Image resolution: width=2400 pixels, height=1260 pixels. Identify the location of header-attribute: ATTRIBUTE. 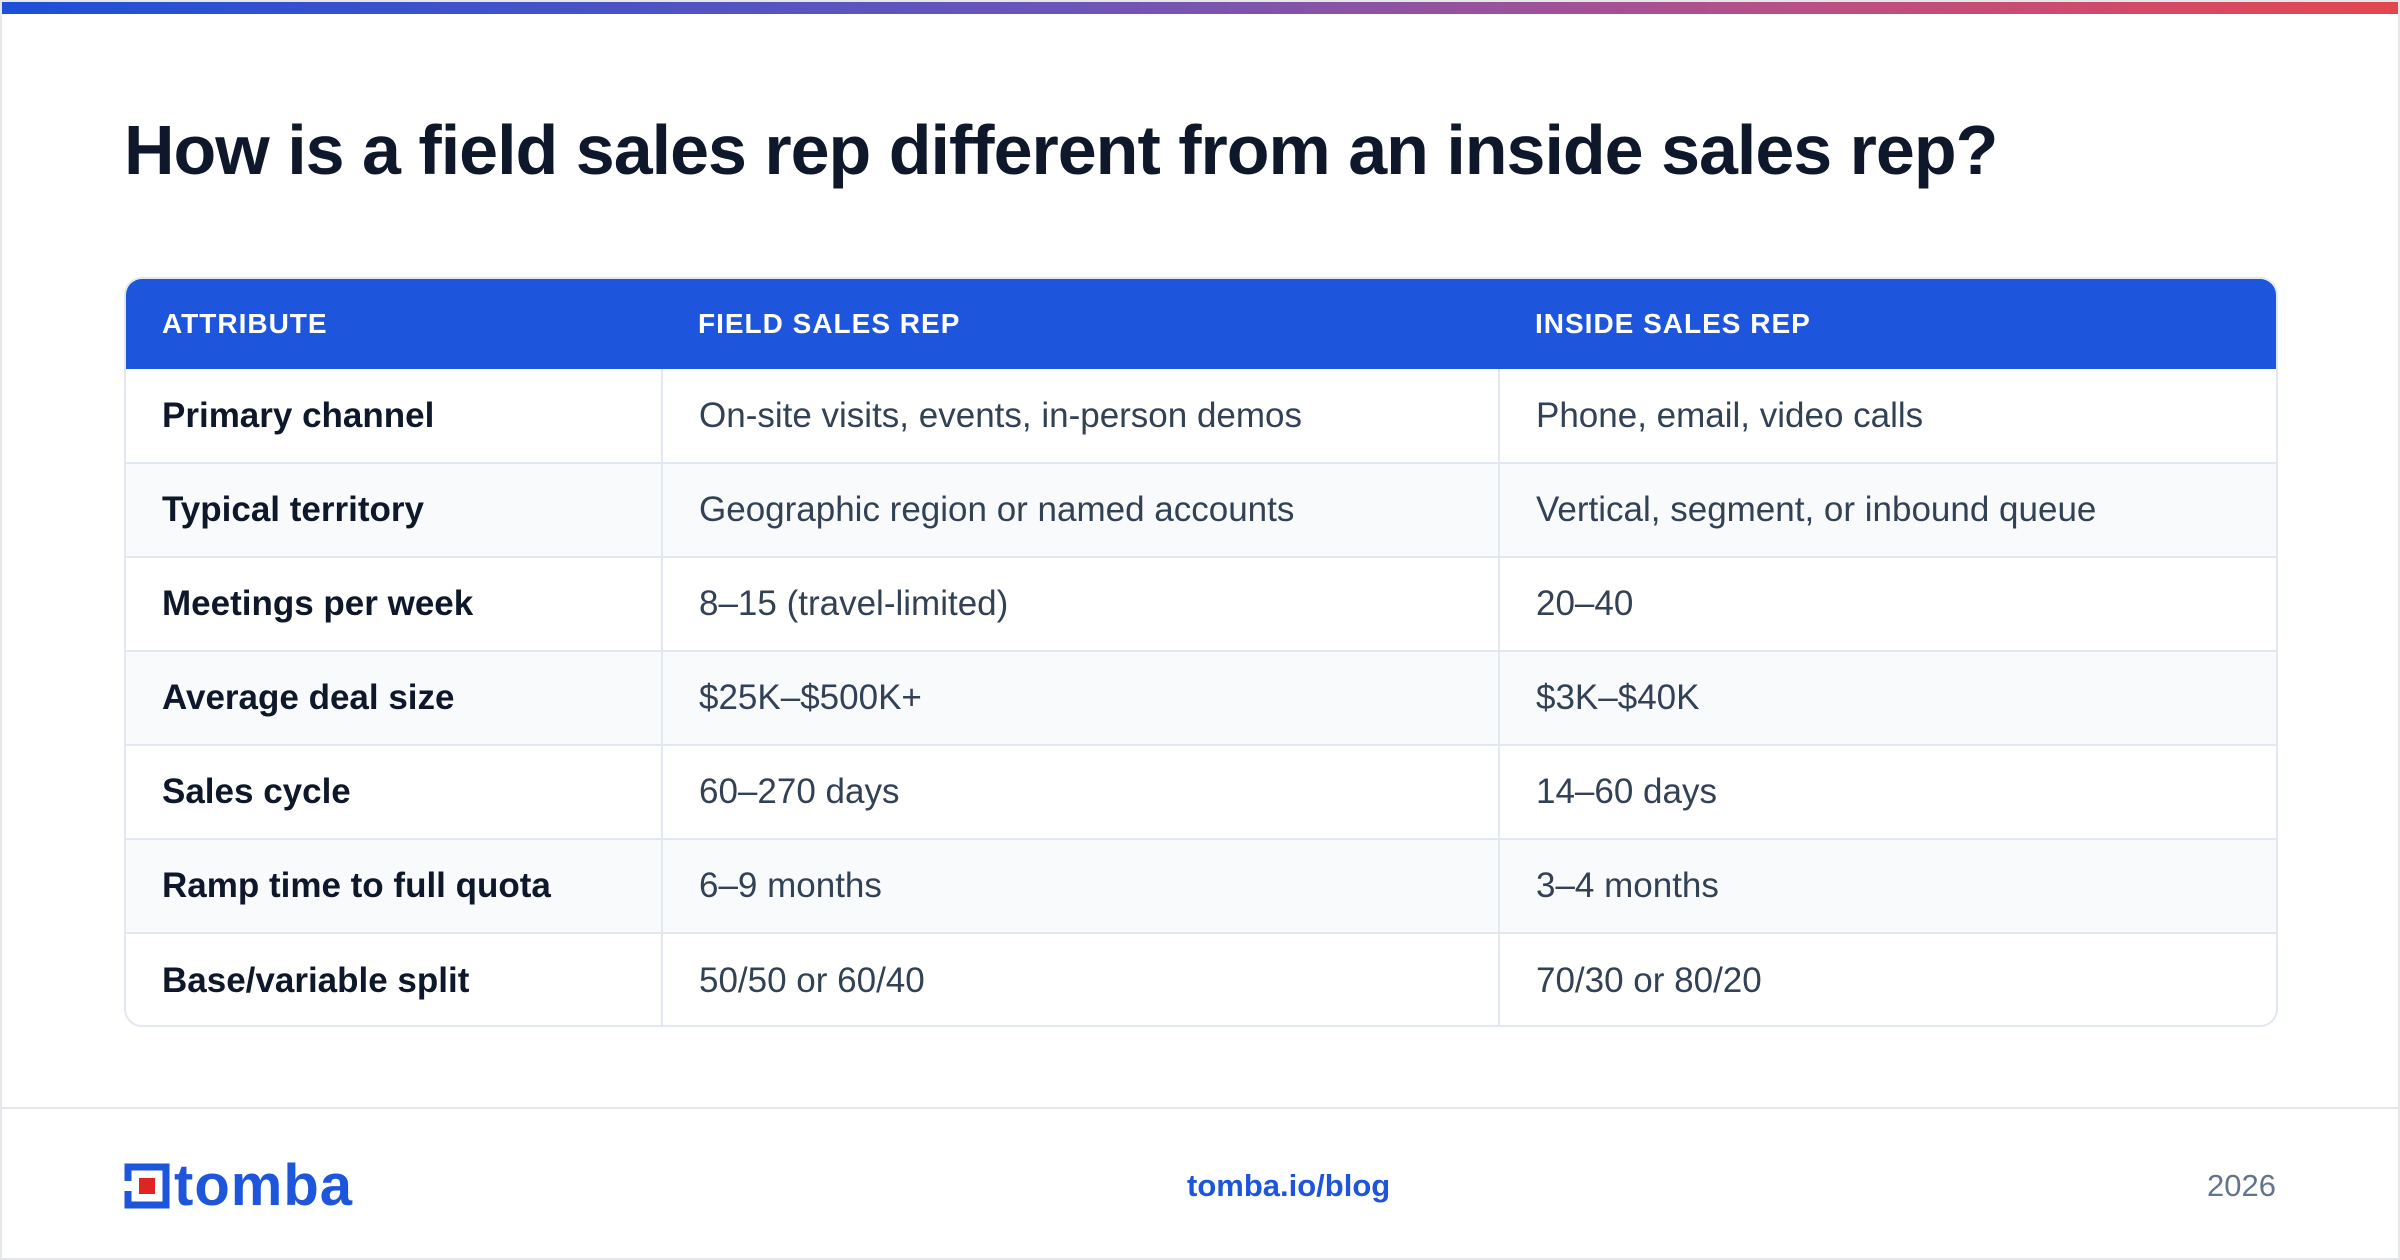
(245, 323).